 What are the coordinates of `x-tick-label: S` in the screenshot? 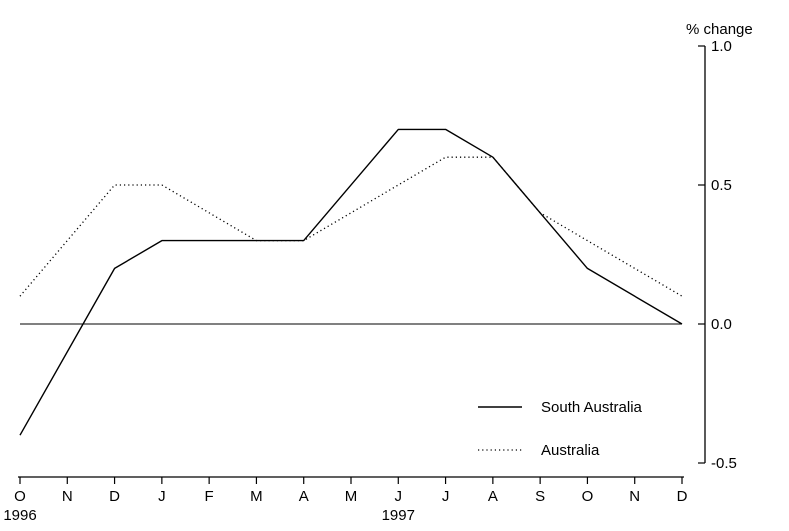 It's located at (540, 496).